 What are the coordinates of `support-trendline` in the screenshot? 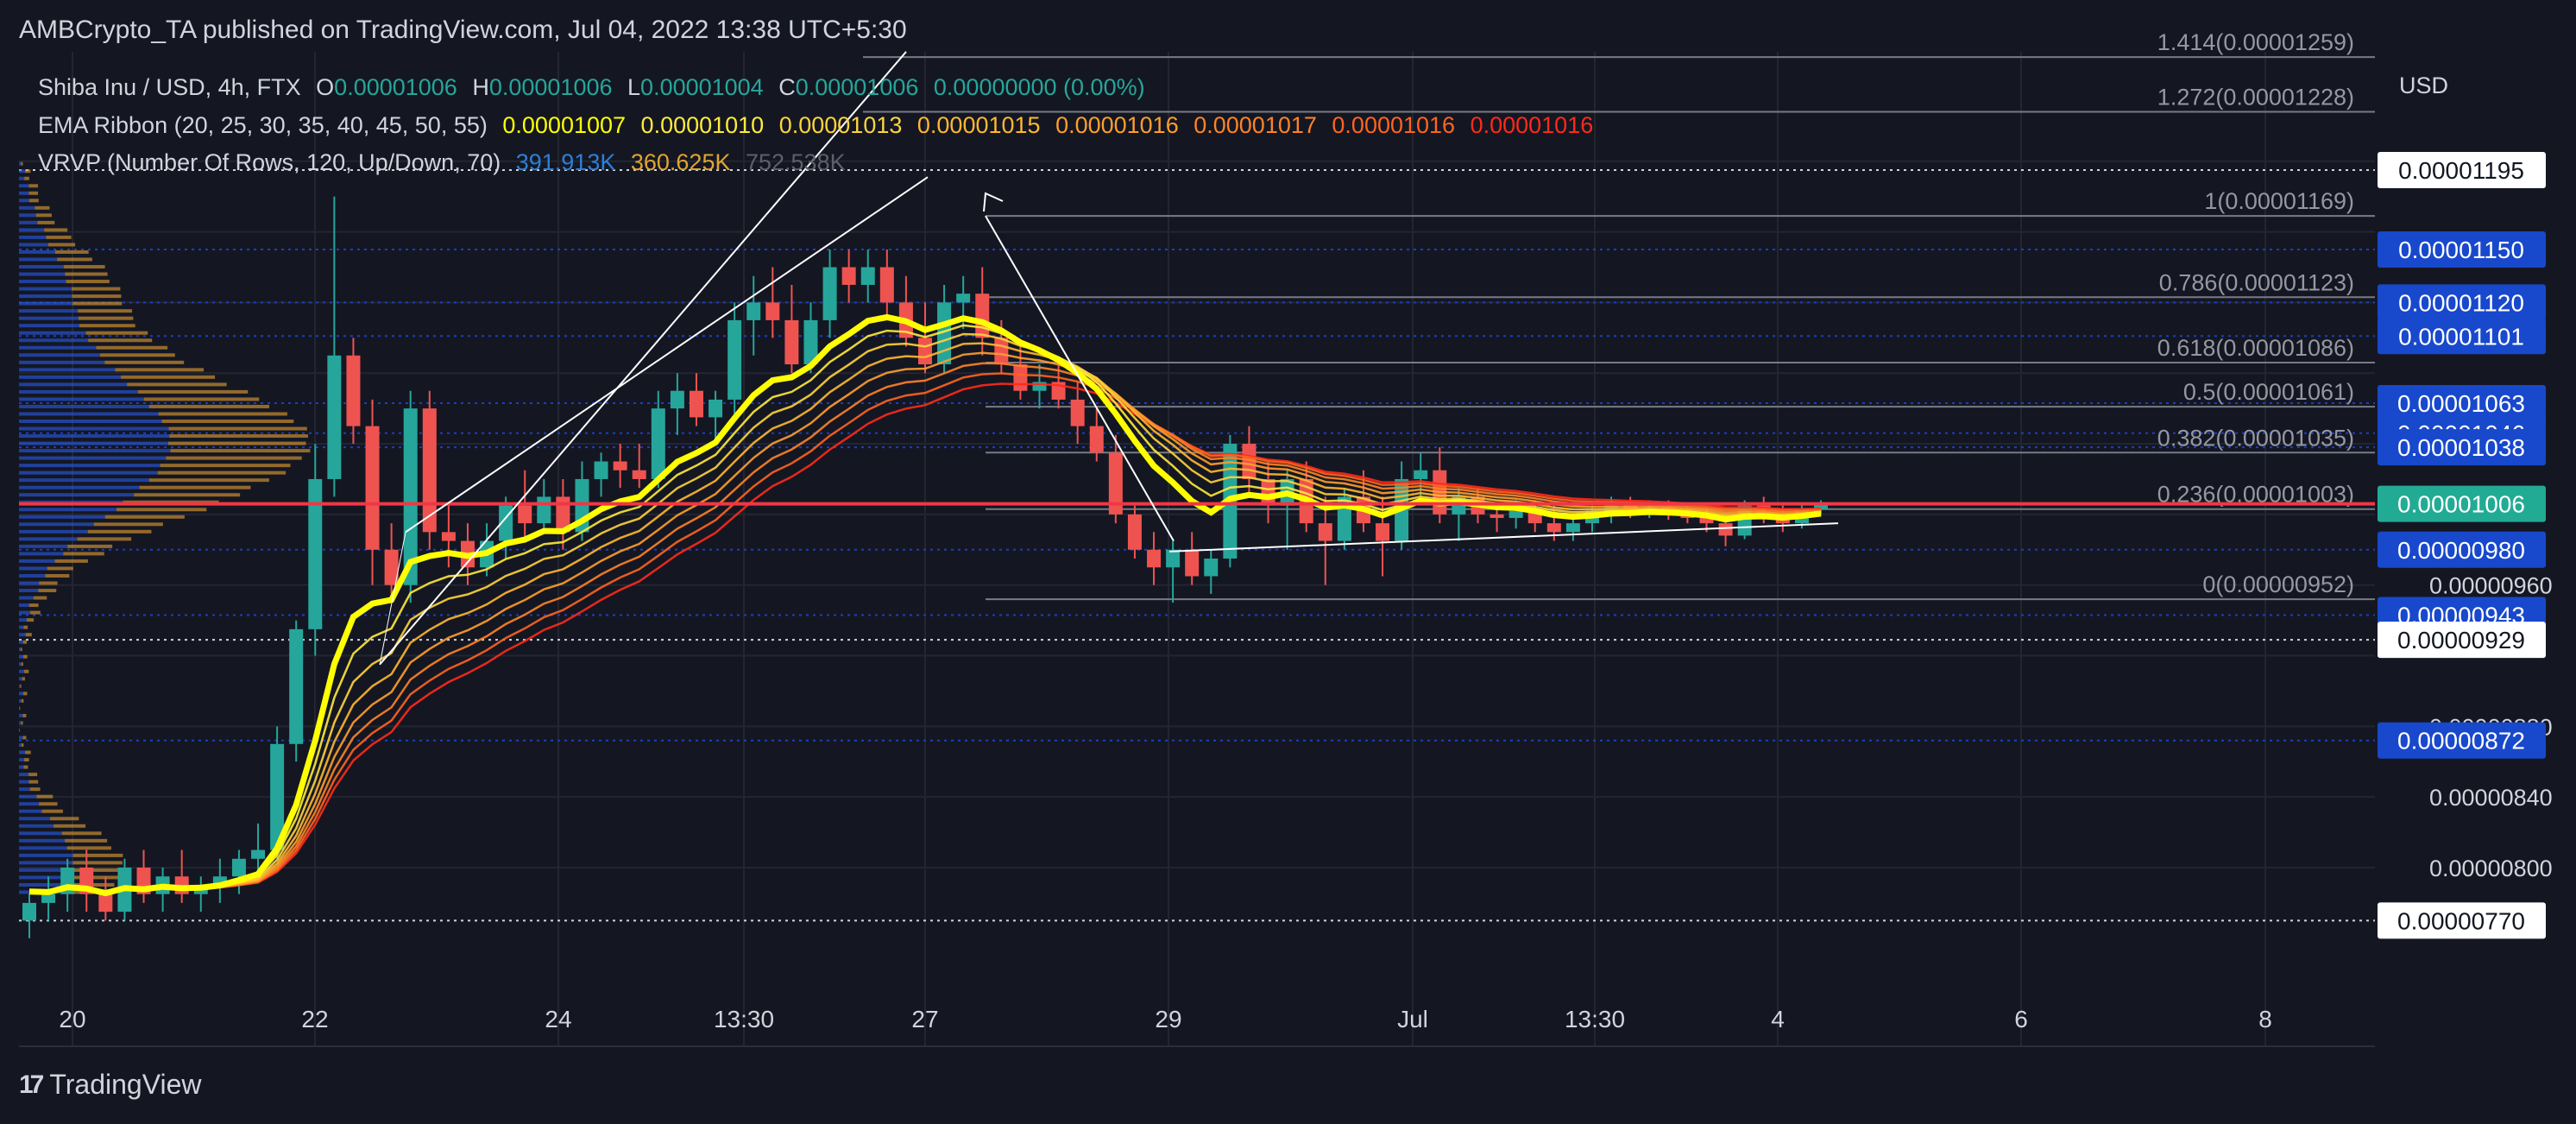 It's located at (1504, 537).